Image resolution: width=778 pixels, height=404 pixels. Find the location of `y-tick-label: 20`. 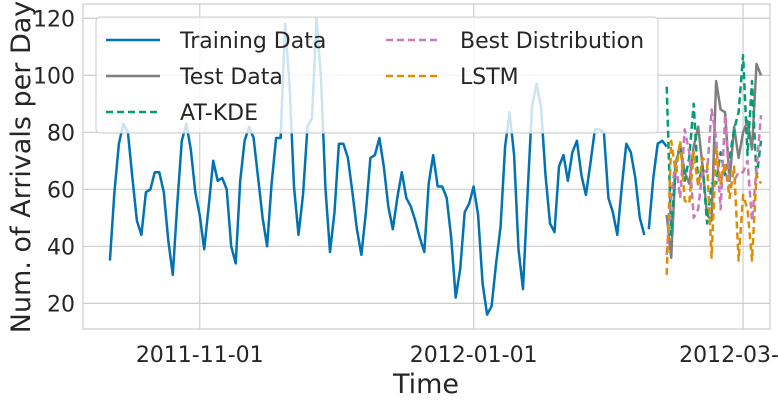

y-tick-label: 20 is located at coordinates (61, 304).